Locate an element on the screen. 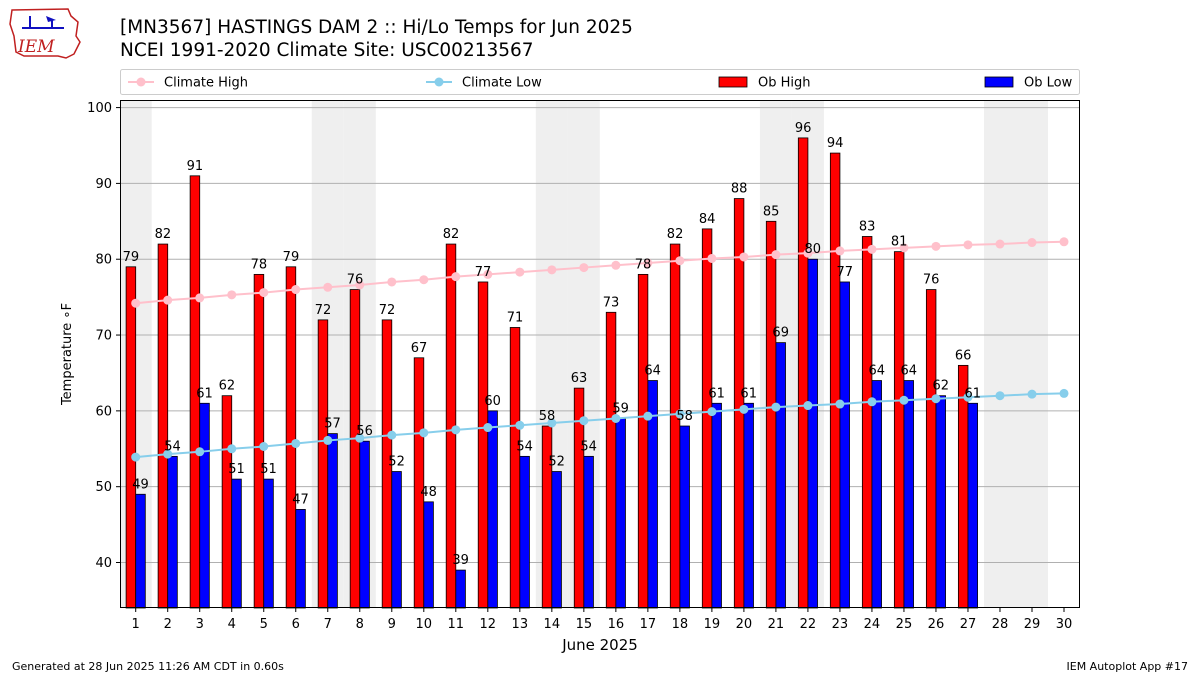 The height and width of the screenshot is (675, 1200). x-axis-label: June 2025 is located at coordinates (599, 645).